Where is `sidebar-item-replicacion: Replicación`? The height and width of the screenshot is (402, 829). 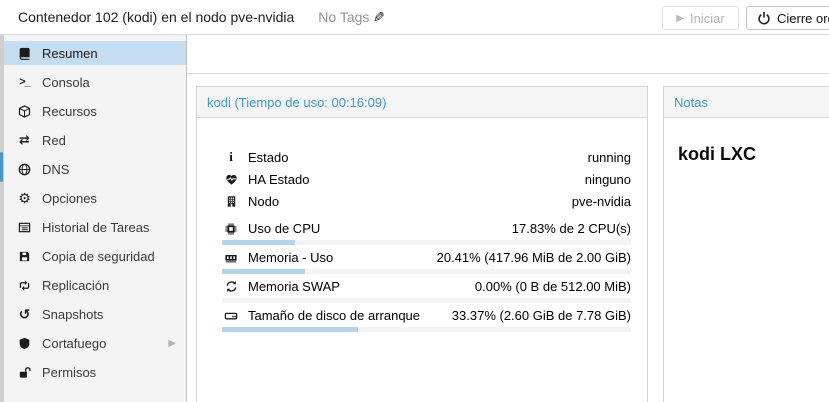 sidebar-item-replicacion: Replicación is located at coordinates (95, 285).